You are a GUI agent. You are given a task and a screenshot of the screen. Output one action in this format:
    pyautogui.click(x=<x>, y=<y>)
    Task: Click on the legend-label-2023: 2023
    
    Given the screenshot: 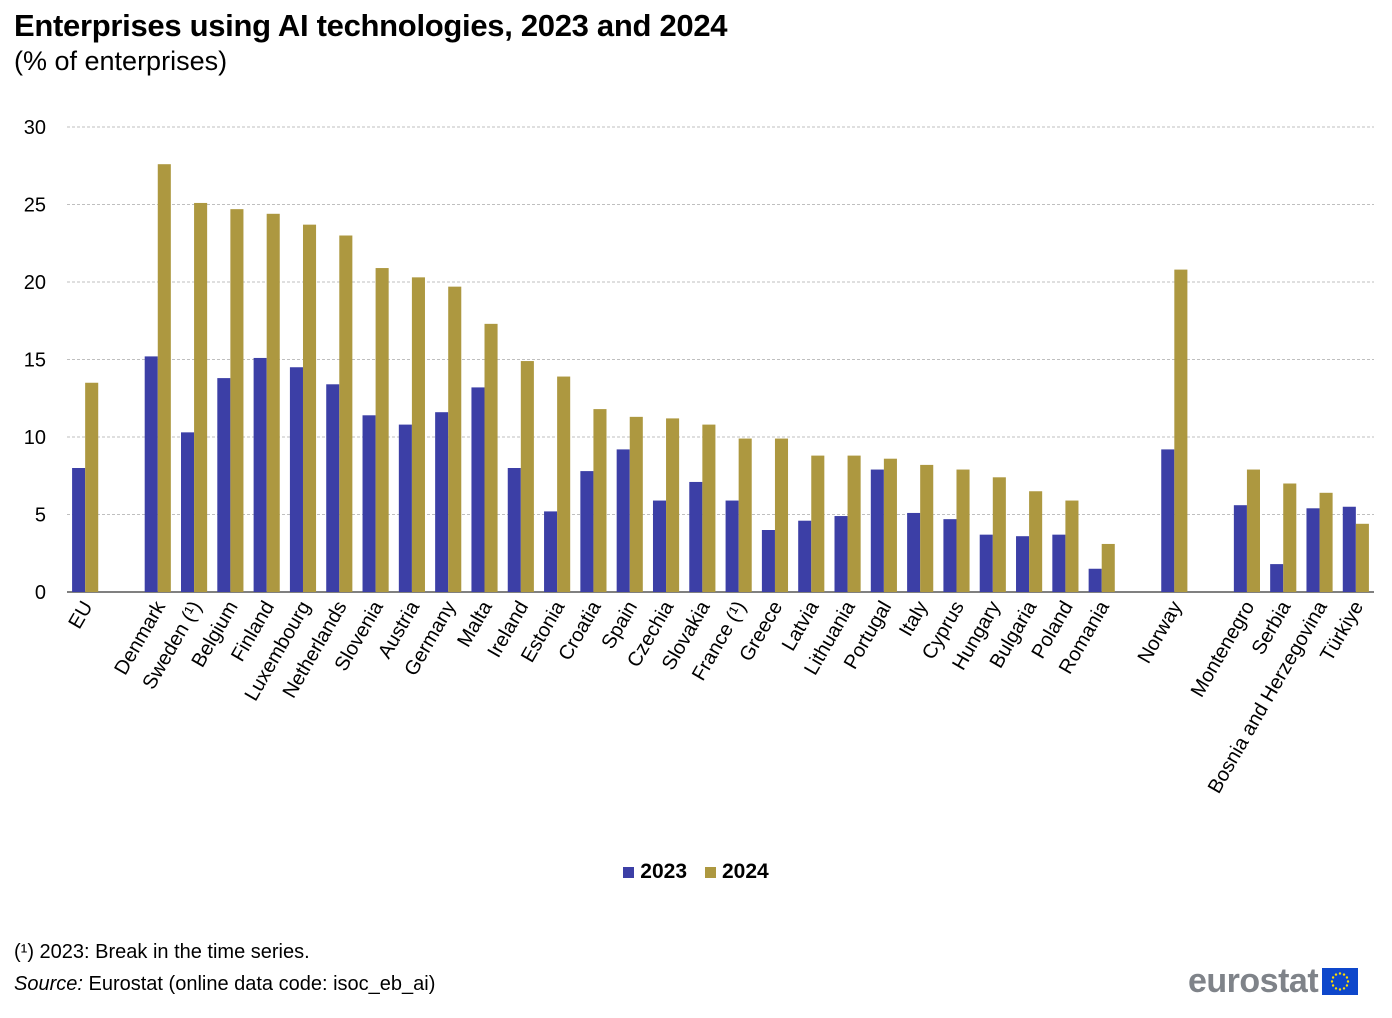 What is the action you would take?
    pyautogui.click(x=663, y=871)
    